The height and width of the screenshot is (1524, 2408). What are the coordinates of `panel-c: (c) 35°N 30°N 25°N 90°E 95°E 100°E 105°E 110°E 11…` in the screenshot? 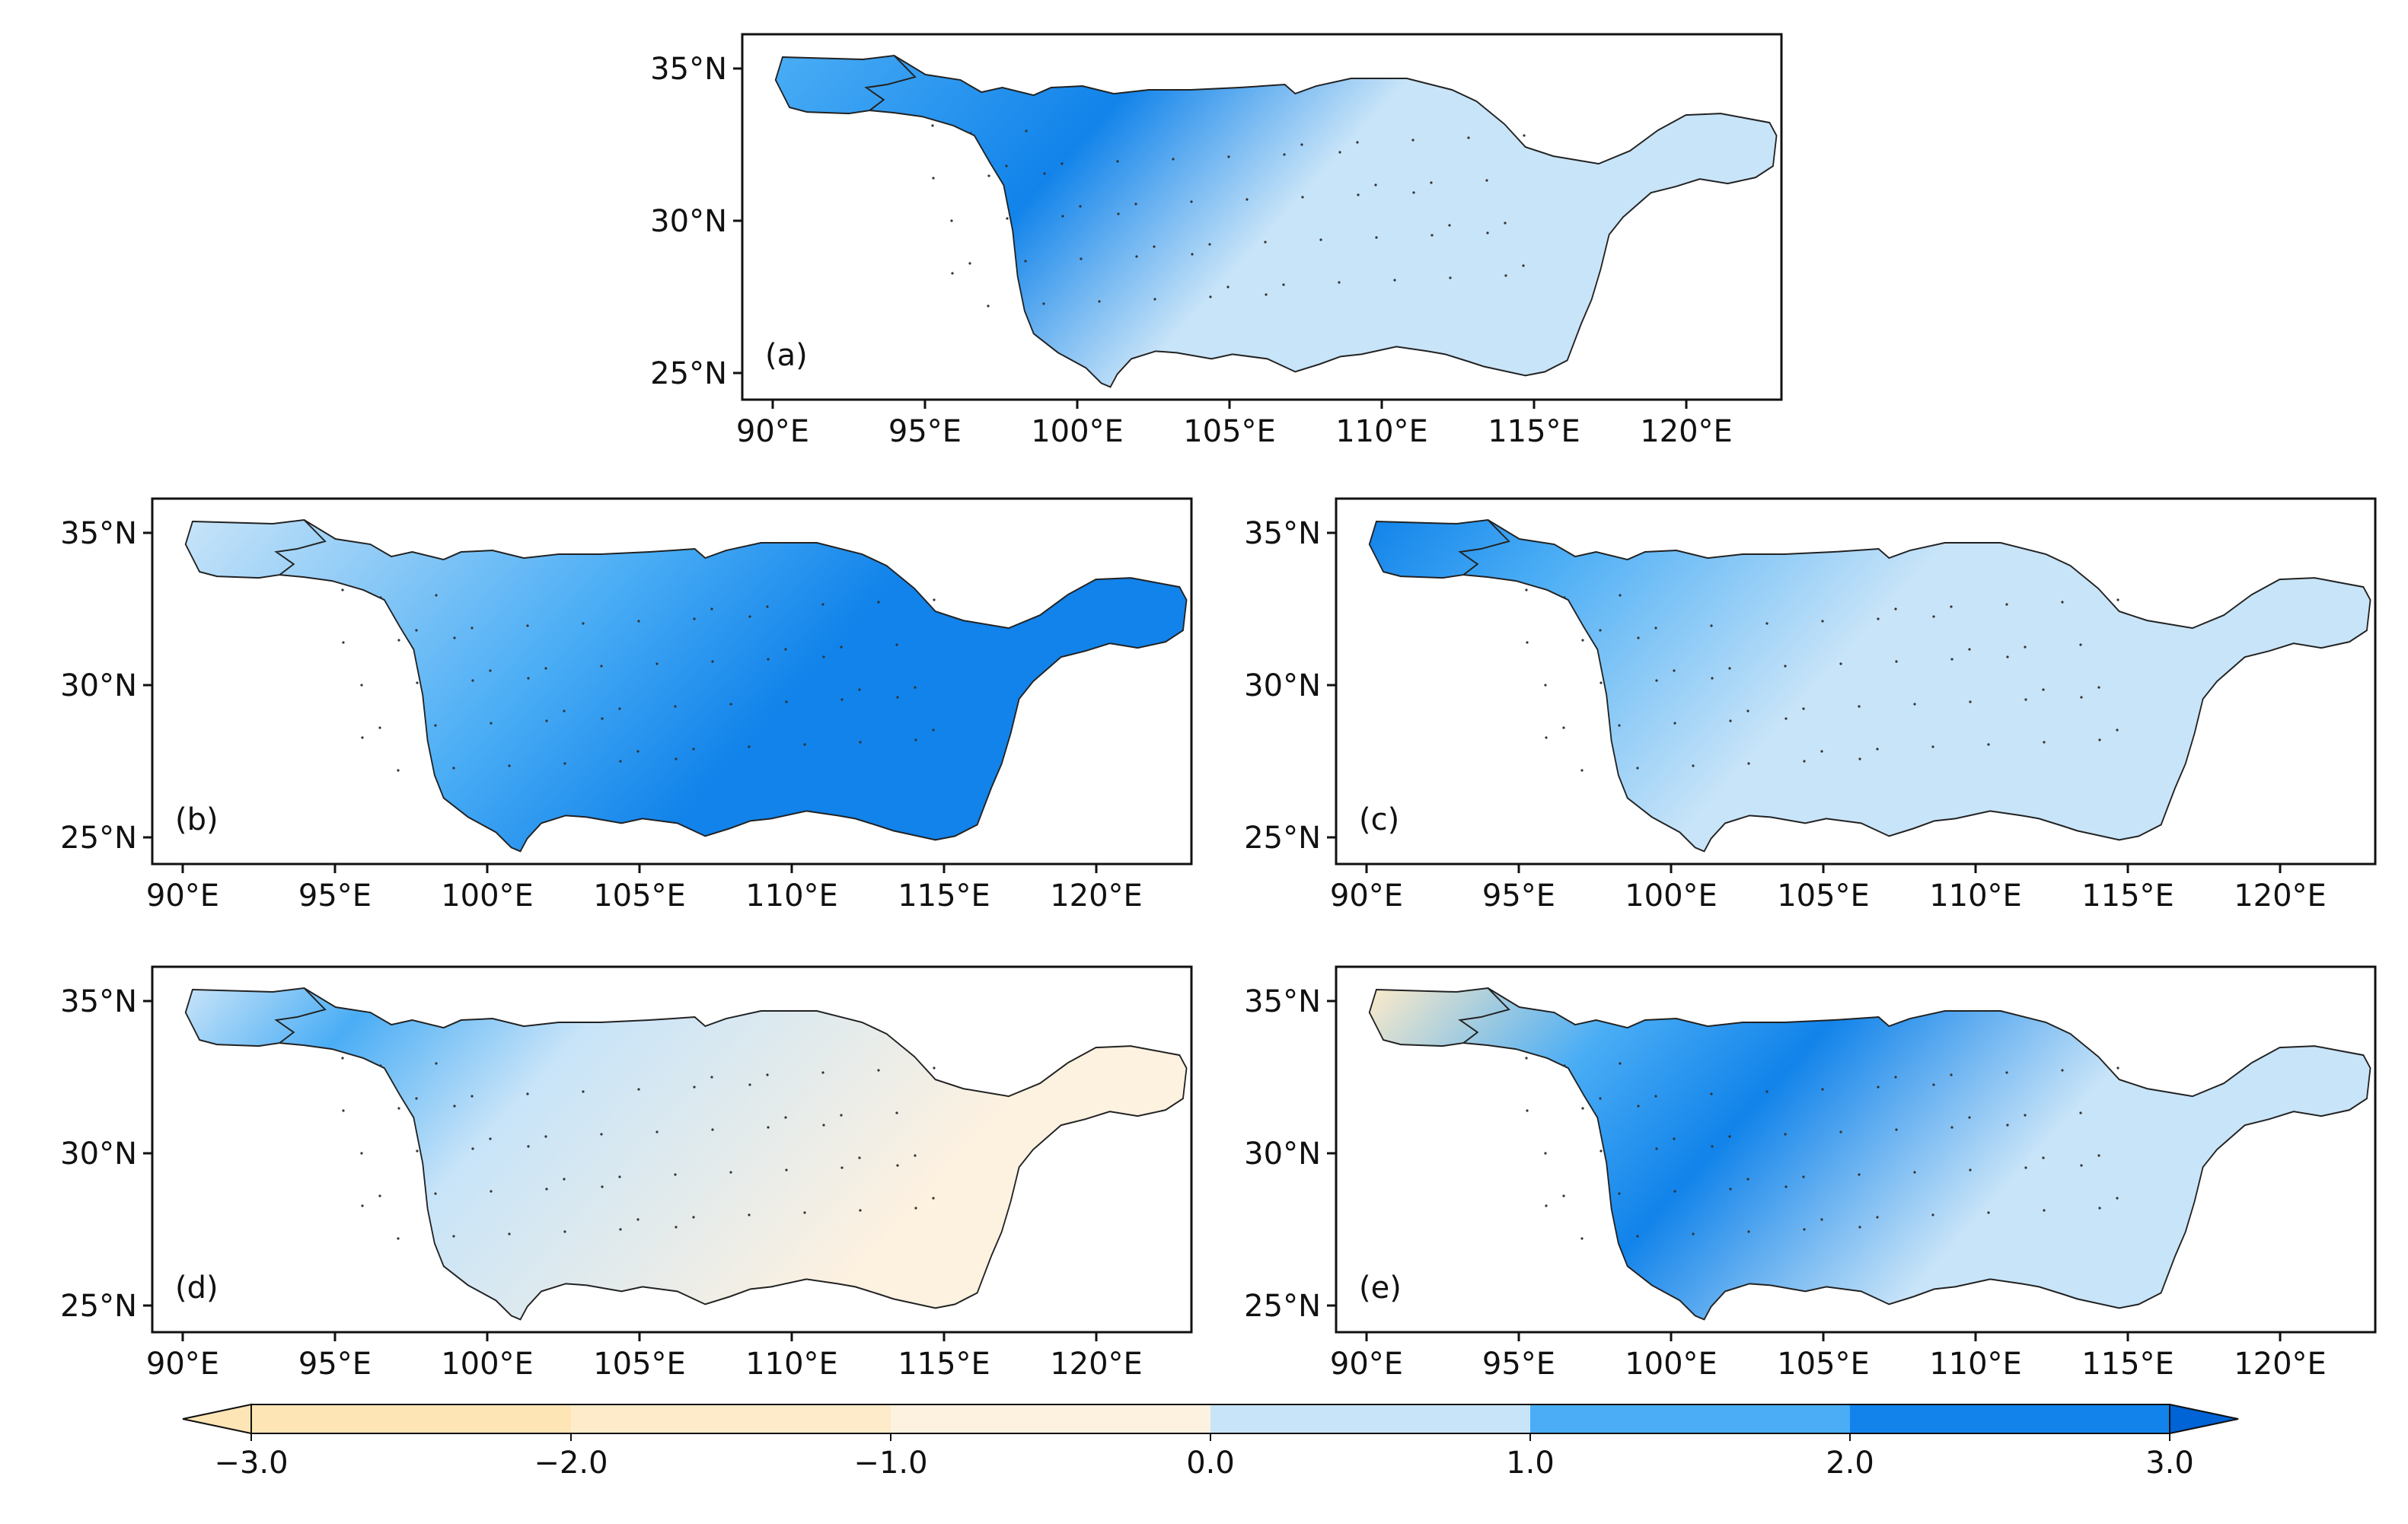 It's located at (1810, 705).